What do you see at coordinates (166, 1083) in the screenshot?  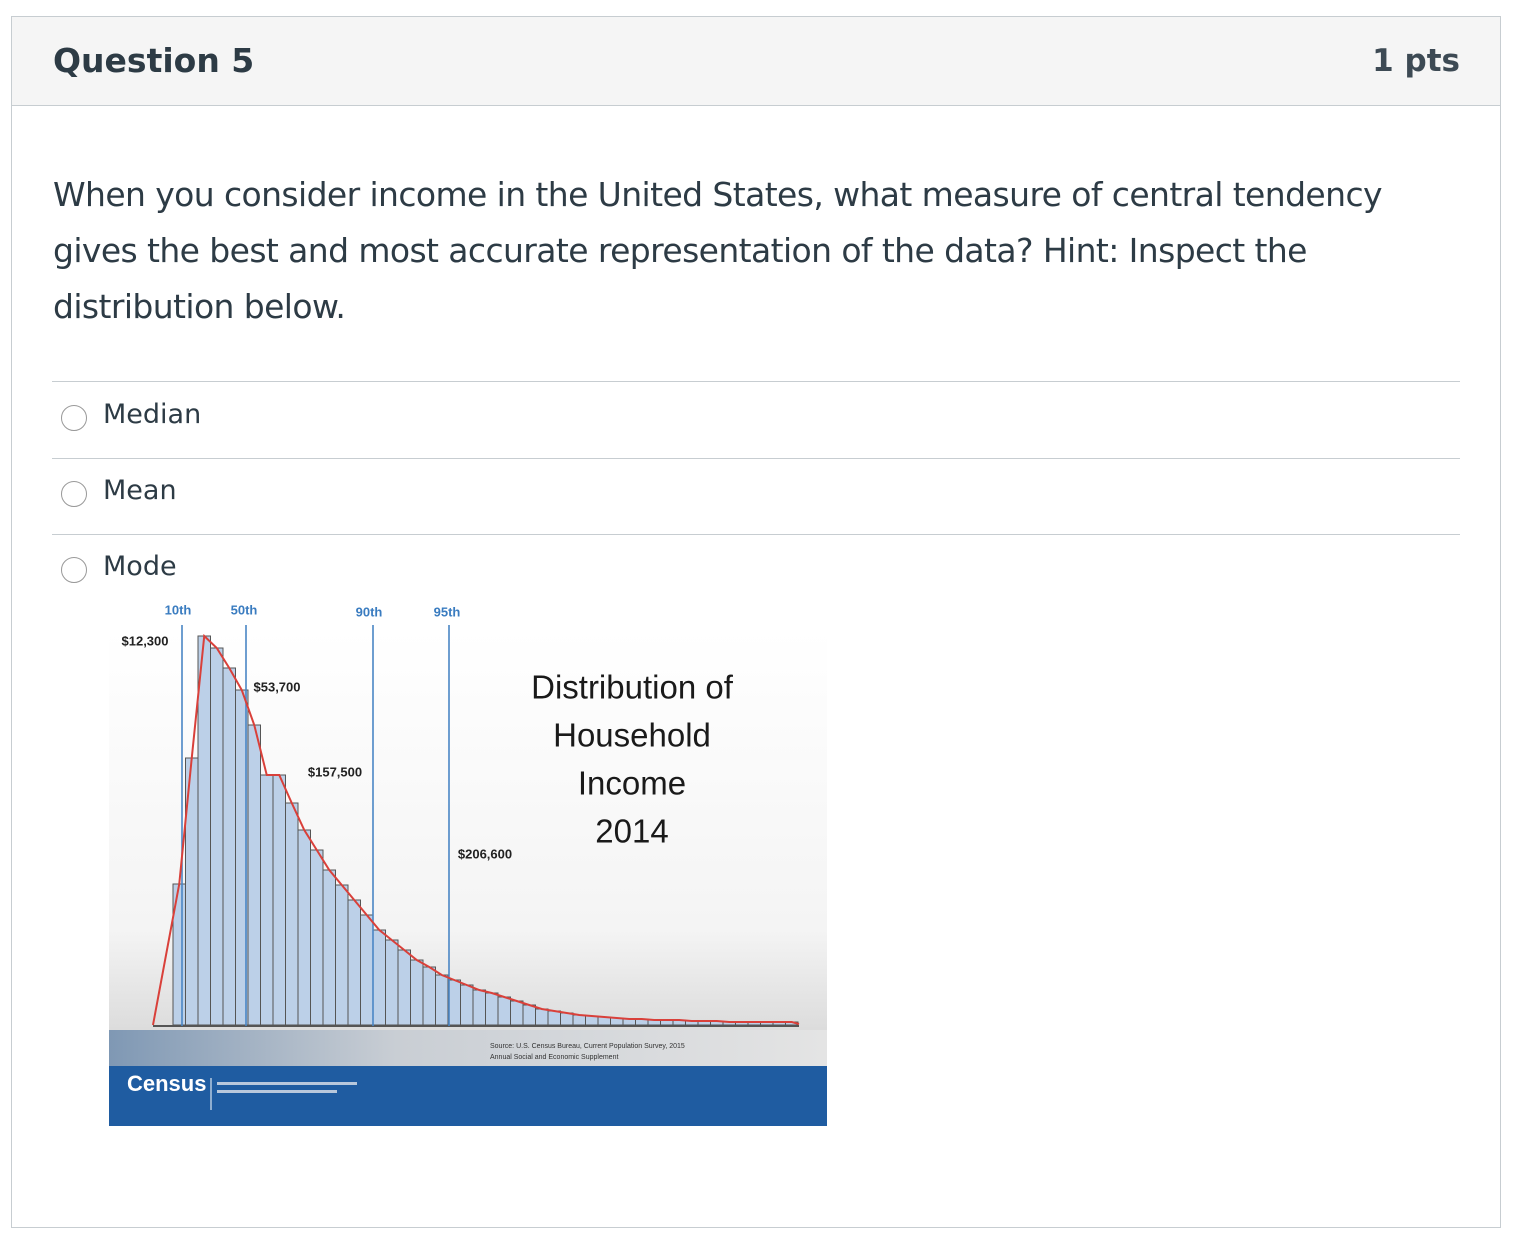 I see `logo: Census` at bounding box center [166, 1083].